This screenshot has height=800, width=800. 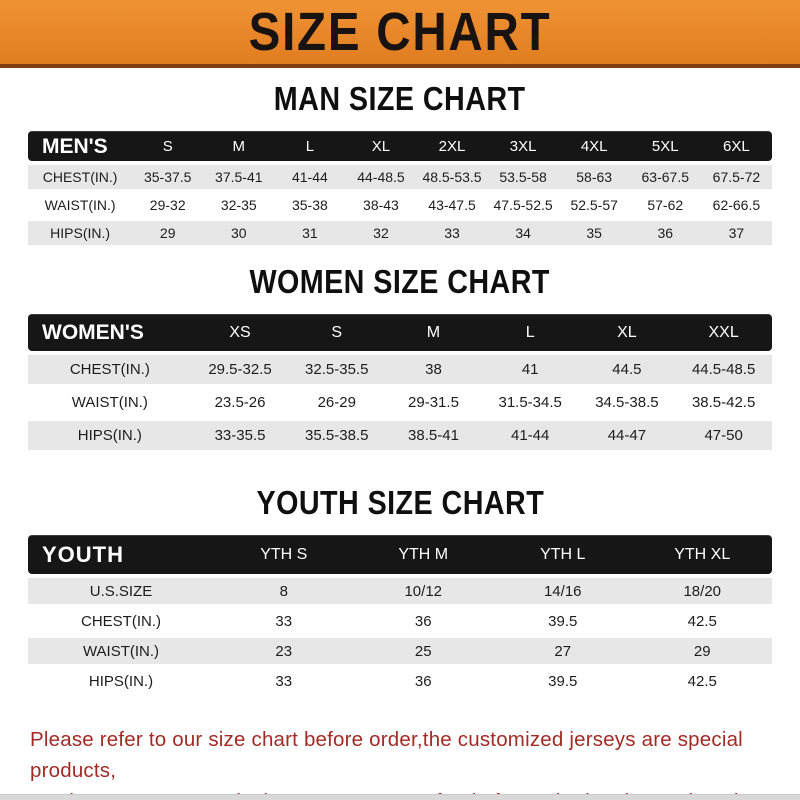 I want to click on banner: SIZE CHART, so click(x=400, y=34).